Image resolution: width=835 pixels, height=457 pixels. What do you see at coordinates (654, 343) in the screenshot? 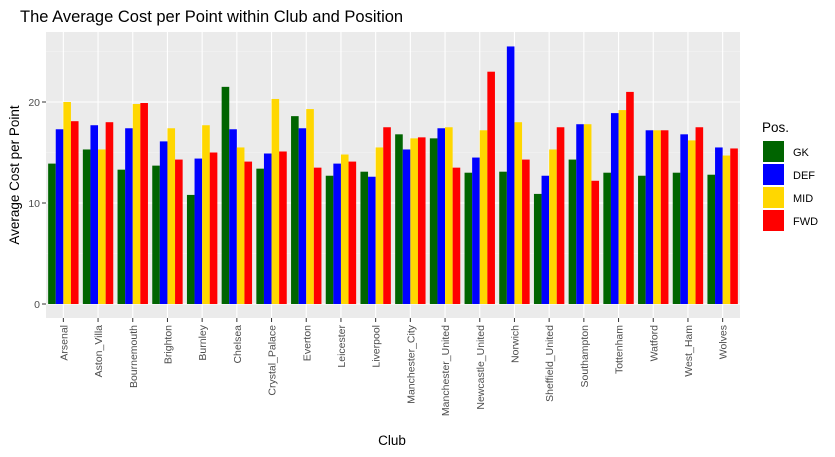
I see `x-tick-label: Watford` at bounding box center [654, 343].